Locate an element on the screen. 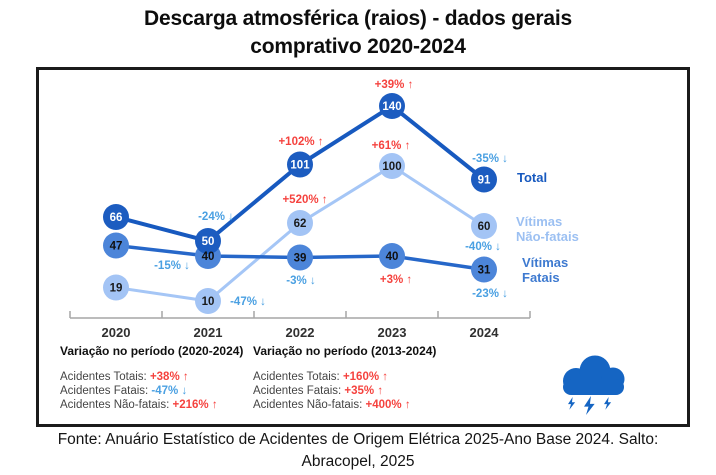  data-point-value-total-2023: 140 is located at coordinates (391, 107).